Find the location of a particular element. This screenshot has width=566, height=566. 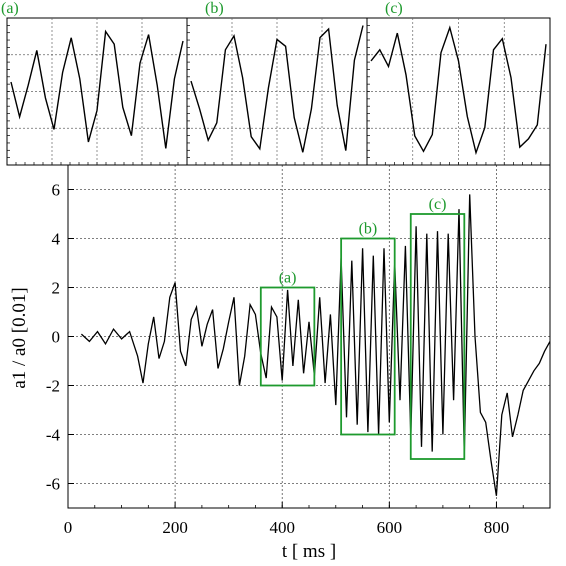

highlight-box-label-c: (c) is located at coordinates (438, 204).